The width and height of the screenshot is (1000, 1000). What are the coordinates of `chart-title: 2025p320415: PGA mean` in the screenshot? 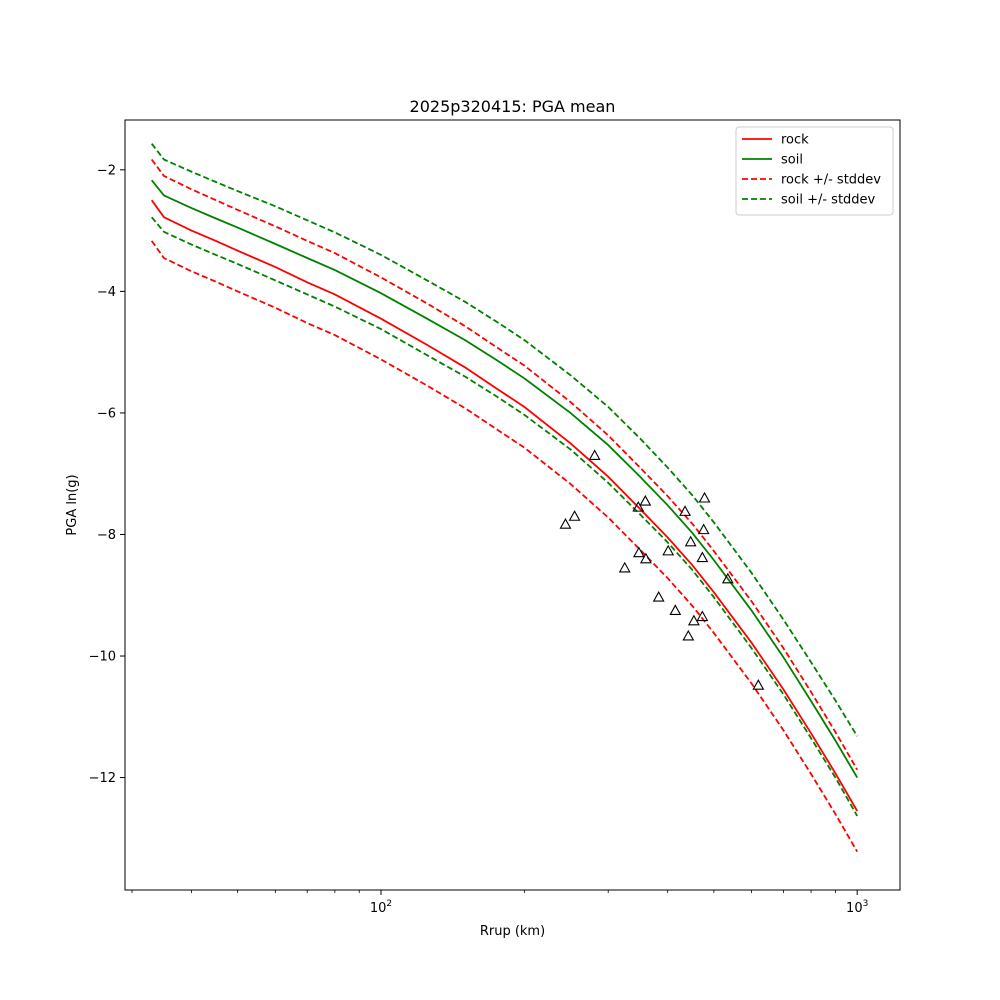 It's located at (513, 106).